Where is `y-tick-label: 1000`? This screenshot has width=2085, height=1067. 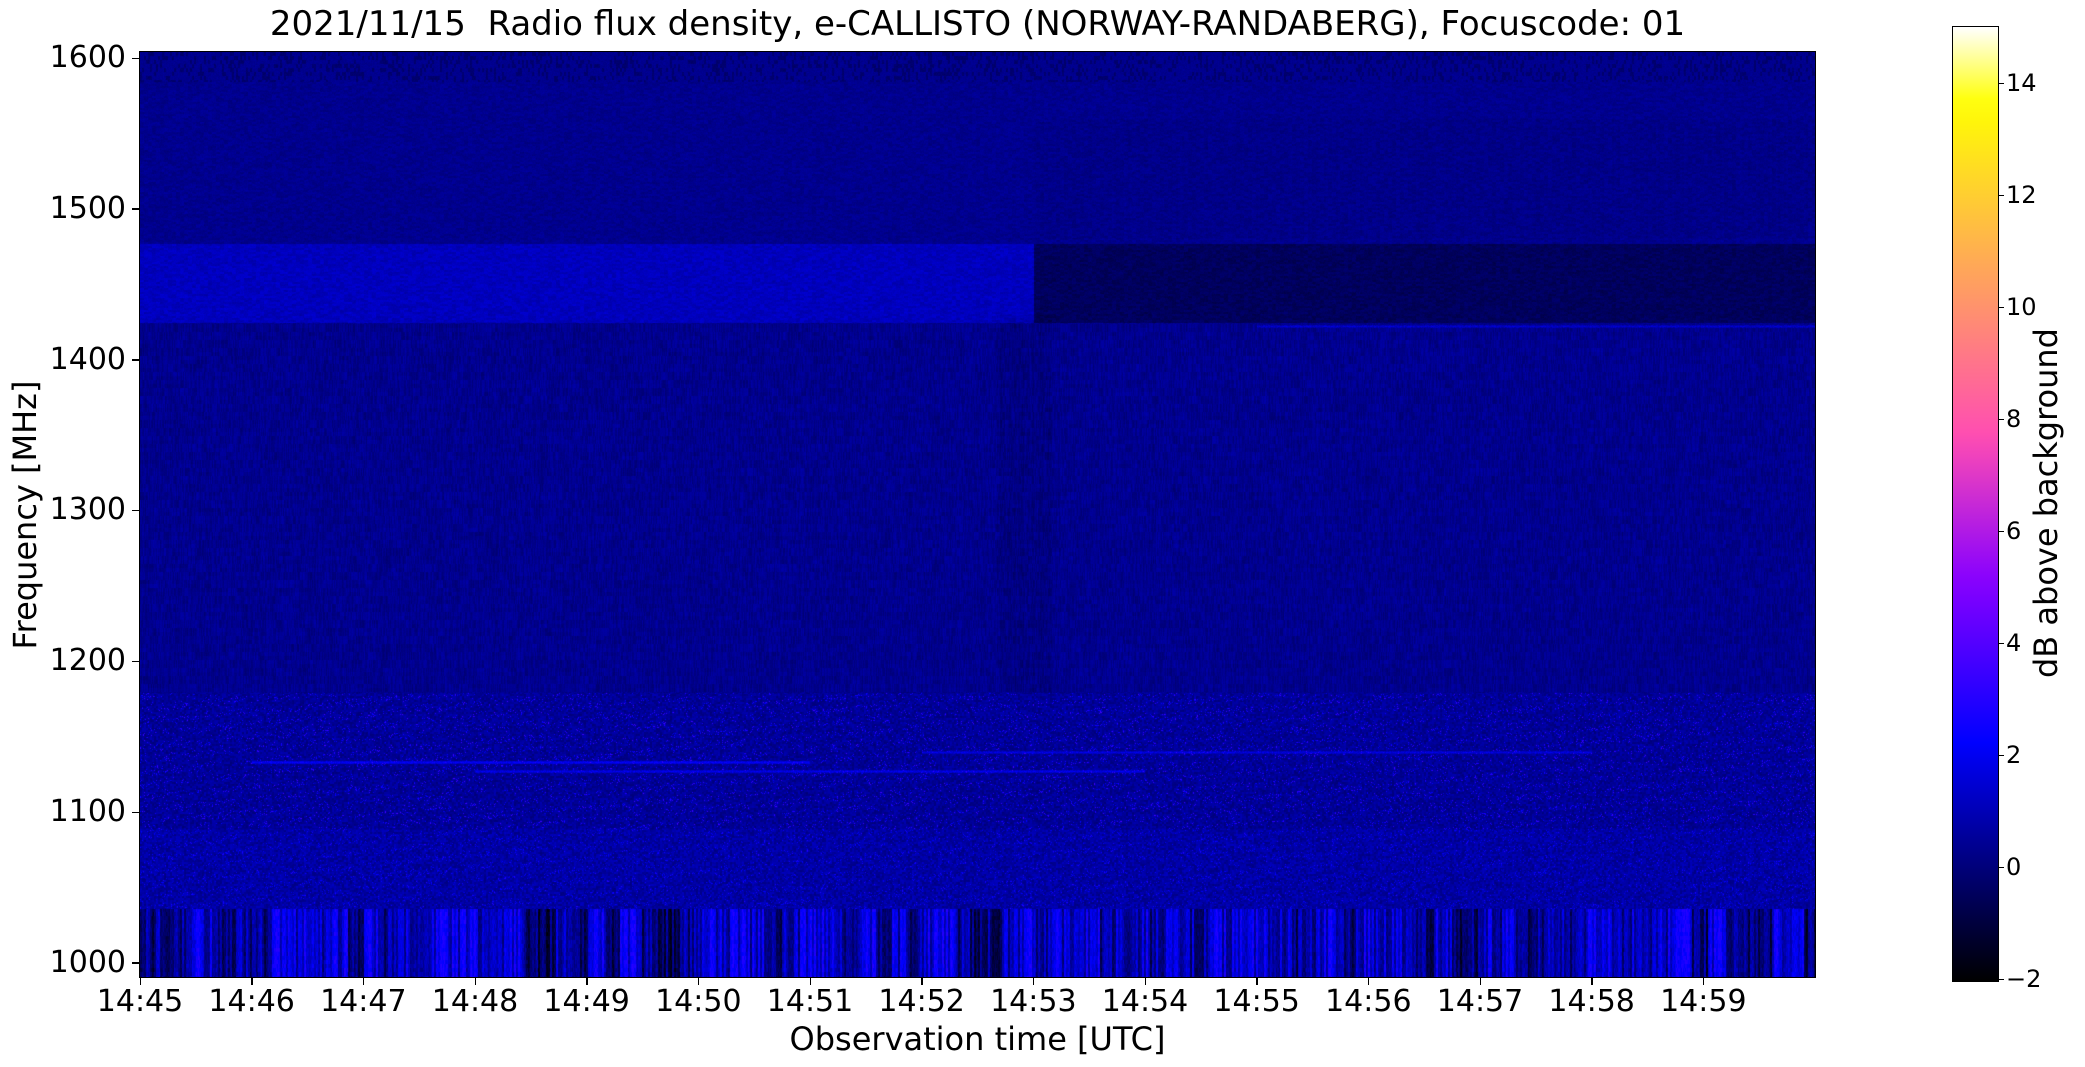 y-tick-label: 1000 is located at coordinates (87, 962).